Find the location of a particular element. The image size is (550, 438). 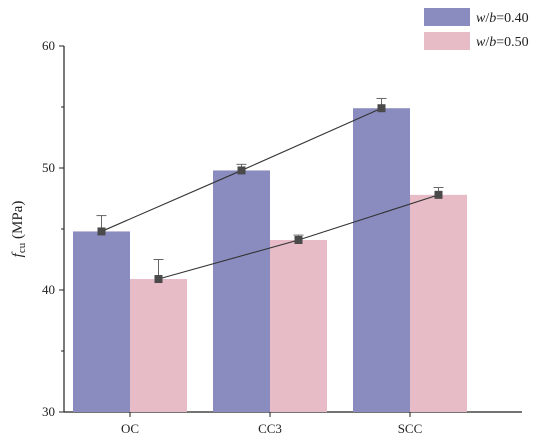

x-tick-label-cc3: CC3 is located at coordinates (270, 428).